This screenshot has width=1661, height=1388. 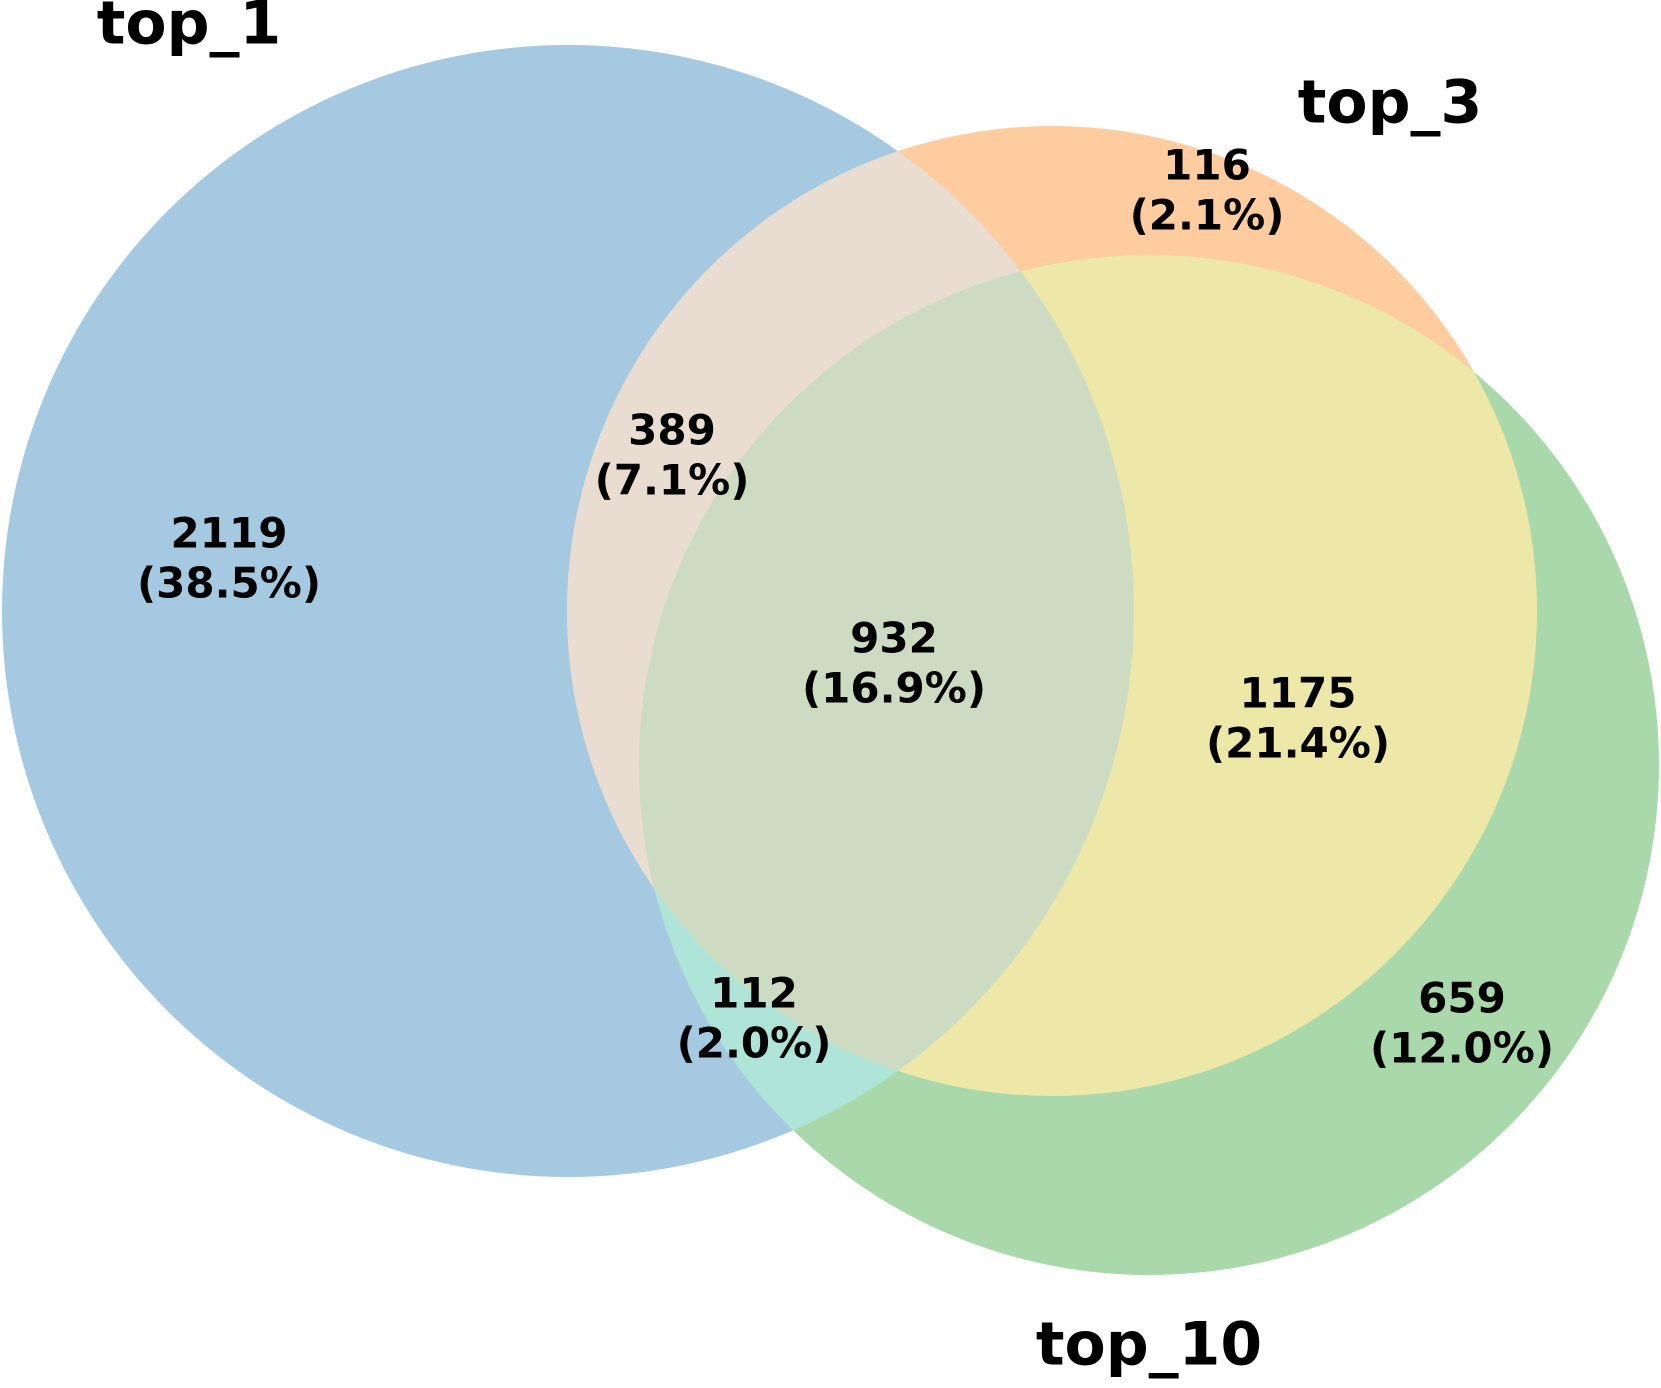 What do you see at coordinates (229, 583) in the screenshot?
I see `region-percent: (38.5%)` at bounding box center [229, 583].